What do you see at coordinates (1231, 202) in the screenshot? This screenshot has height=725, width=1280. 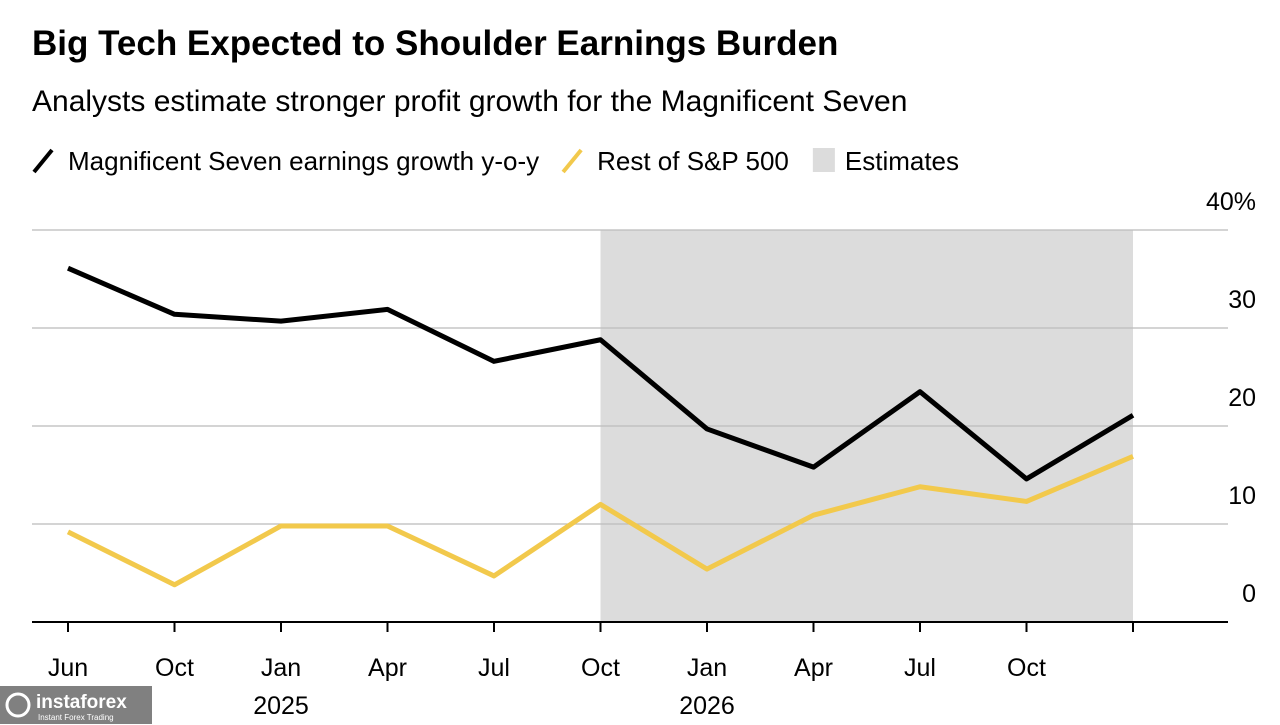 I see `y-tick-label: 40%` at bounding box center [1231, 202].